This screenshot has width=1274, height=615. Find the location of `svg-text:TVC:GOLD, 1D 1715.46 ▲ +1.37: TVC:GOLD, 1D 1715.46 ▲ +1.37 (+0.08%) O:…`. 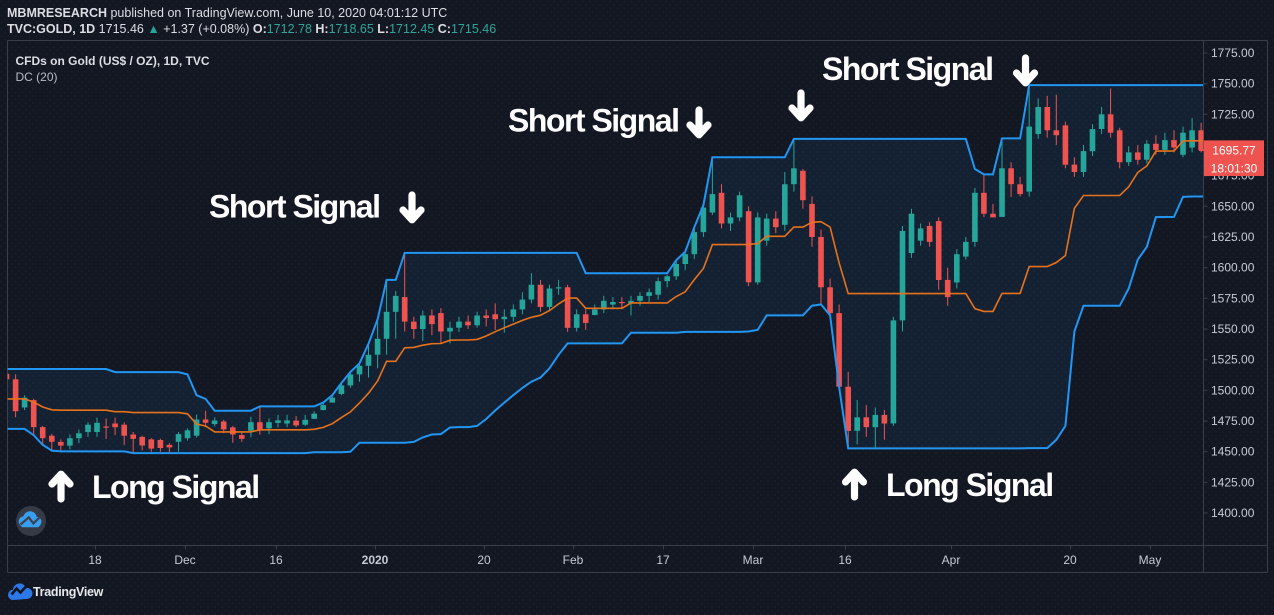

svg-text:TVC:GOLD, 1D 1715.46 ▲ +1.37: TVC:GOLD, 1D 1715.46 ▲ +1.37 (+0.08%) O:… is located at coordinates (251, 29).